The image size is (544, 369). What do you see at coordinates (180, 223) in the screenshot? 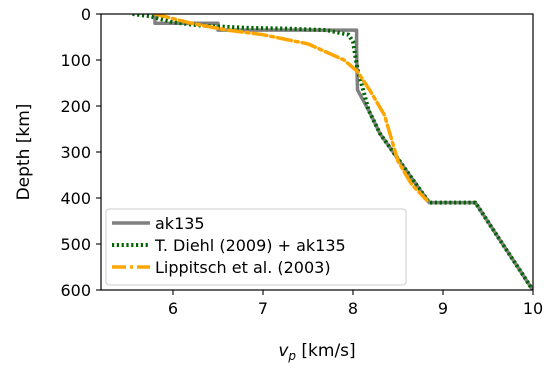
I see `legend-label-0: ak135` at bounding box center [180, 223].